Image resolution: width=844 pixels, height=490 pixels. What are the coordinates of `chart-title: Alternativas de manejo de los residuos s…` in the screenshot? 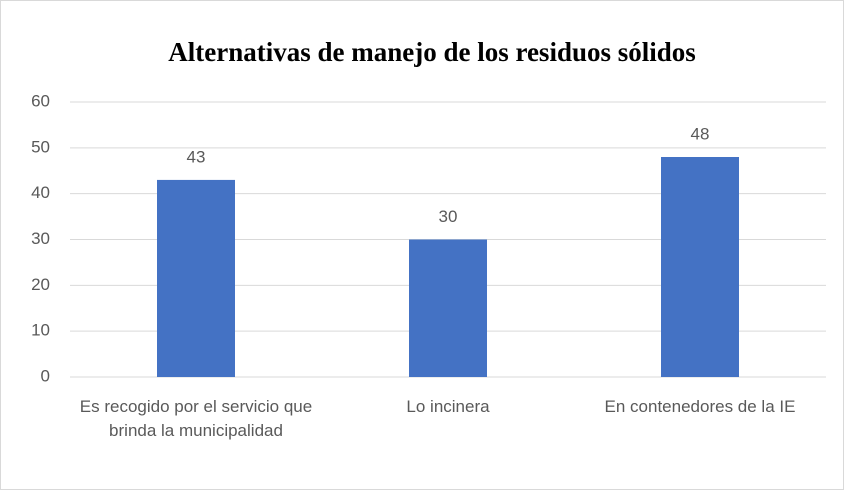 It's located at (432, 52).